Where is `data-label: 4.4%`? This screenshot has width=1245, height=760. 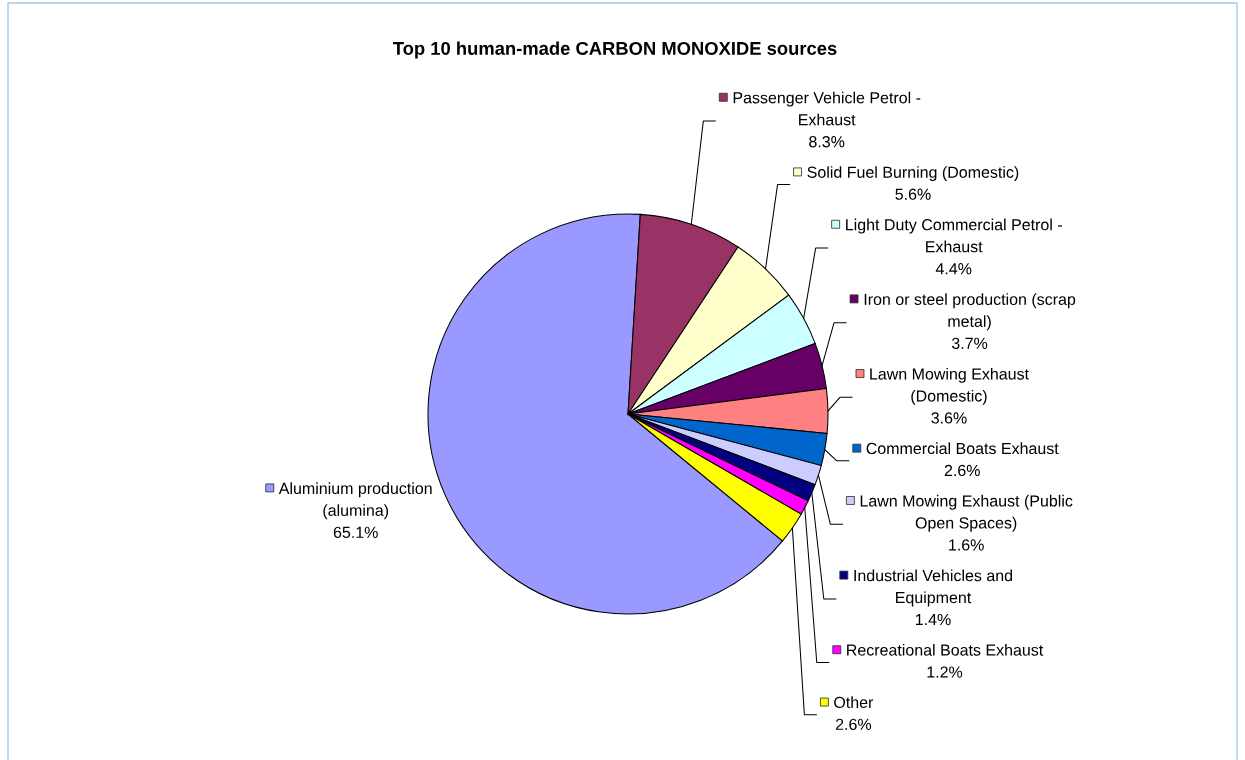
data-label: 4.4% is located at coordinates (953, 269).